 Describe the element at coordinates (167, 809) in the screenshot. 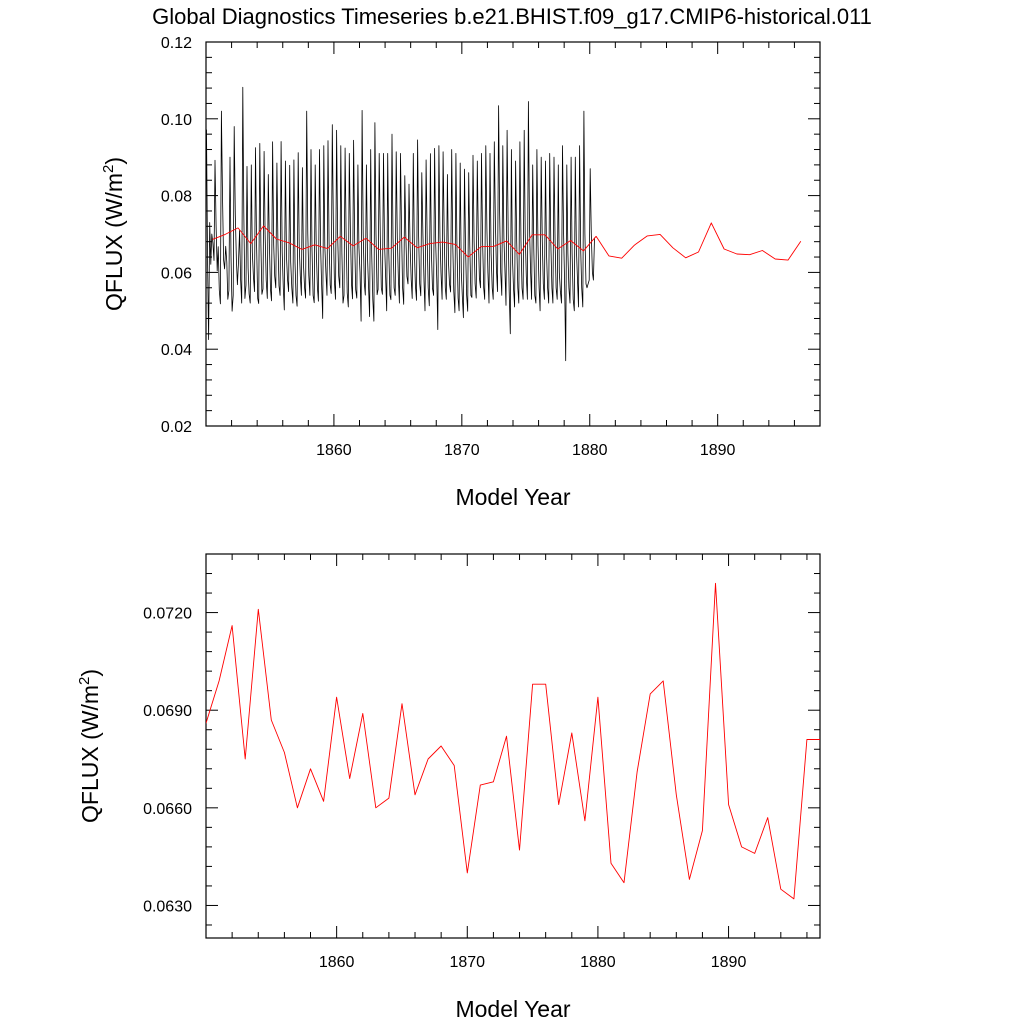

I see `bottom-y-tick-label: 0.0660` at that location.